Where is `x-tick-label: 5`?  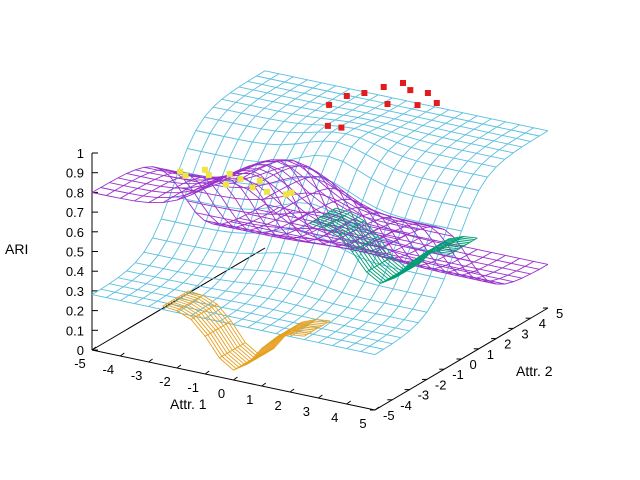 x-tick-label: 5 is located at coordinates (362, 423).